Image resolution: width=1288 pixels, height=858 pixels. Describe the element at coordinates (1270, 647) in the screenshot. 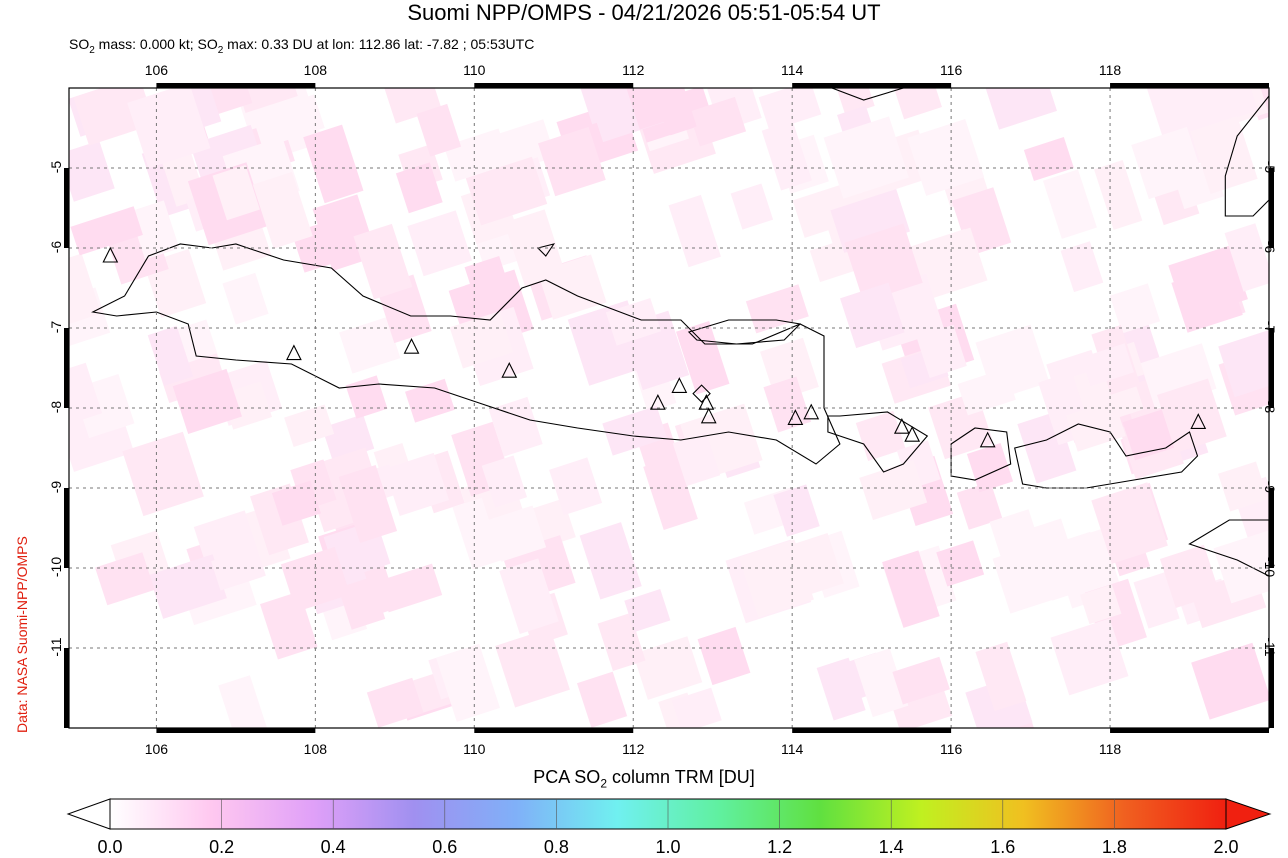

I see `y-tick-label-right: -11` at that location.